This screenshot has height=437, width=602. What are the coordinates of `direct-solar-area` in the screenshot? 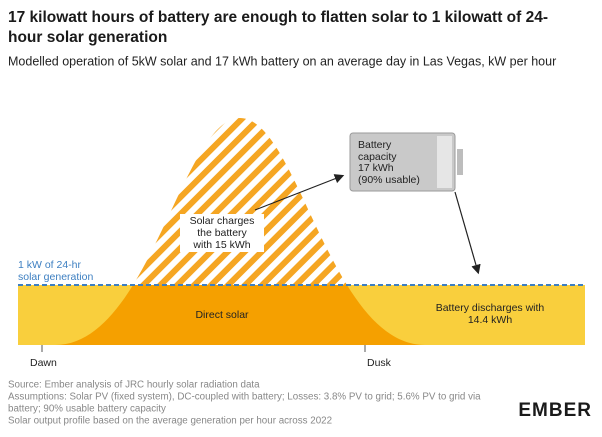 It's located at (240, 315).